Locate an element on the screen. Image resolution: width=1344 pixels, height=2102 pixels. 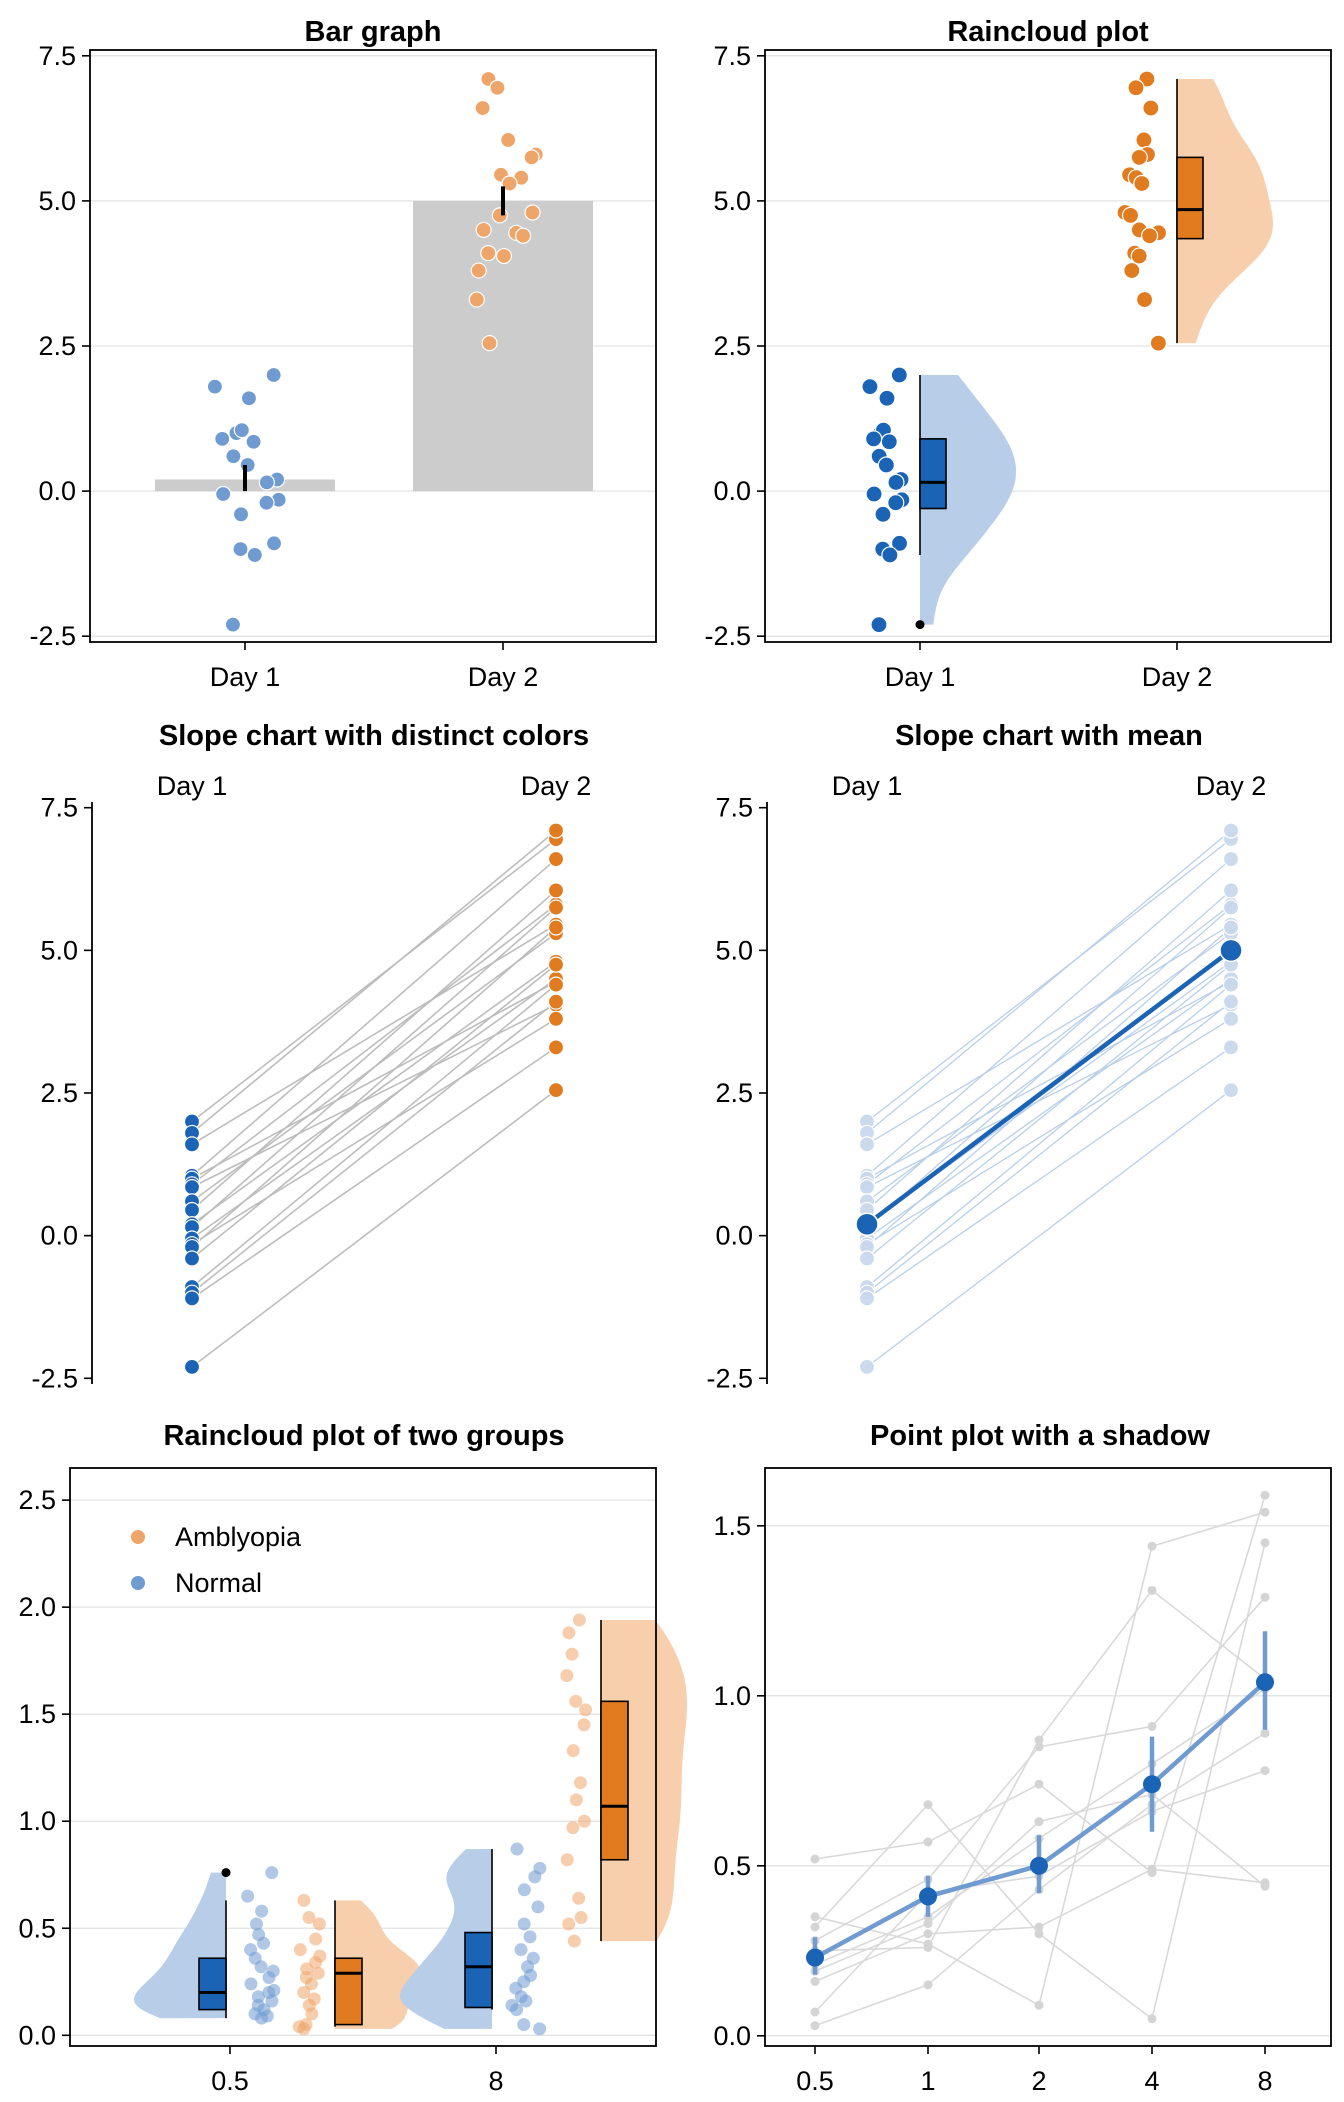
subject-line is located at coordinates (1040, 1770).